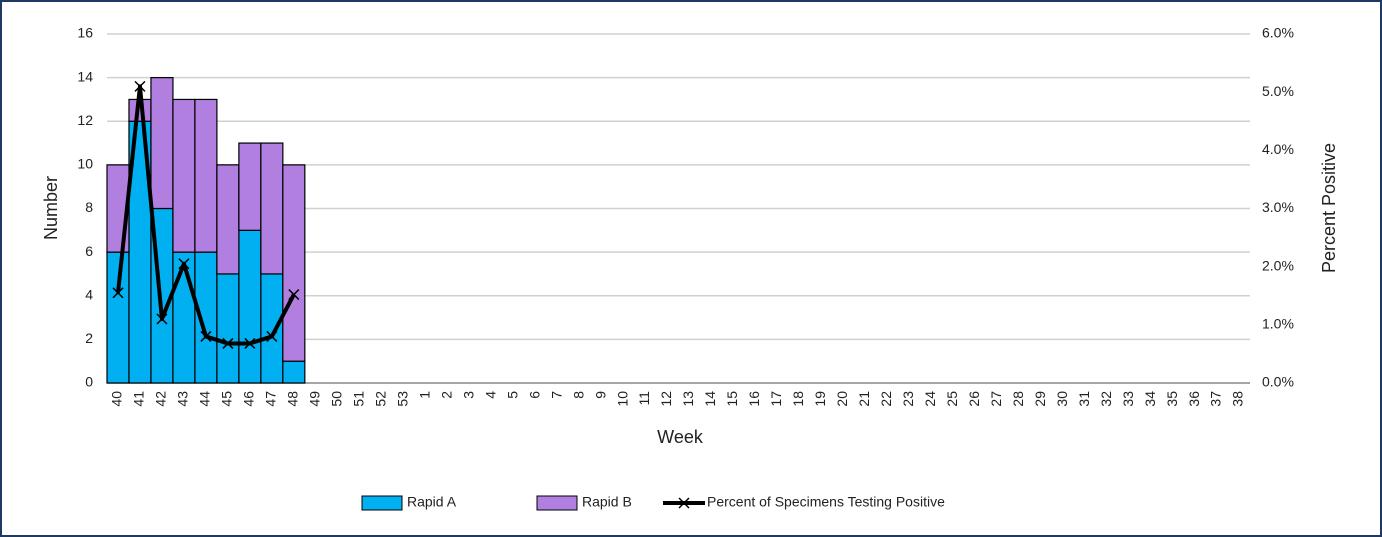 This screenshot has width=1382, height=537. I want to click on y-tick-label: 16, so click(85, 33).